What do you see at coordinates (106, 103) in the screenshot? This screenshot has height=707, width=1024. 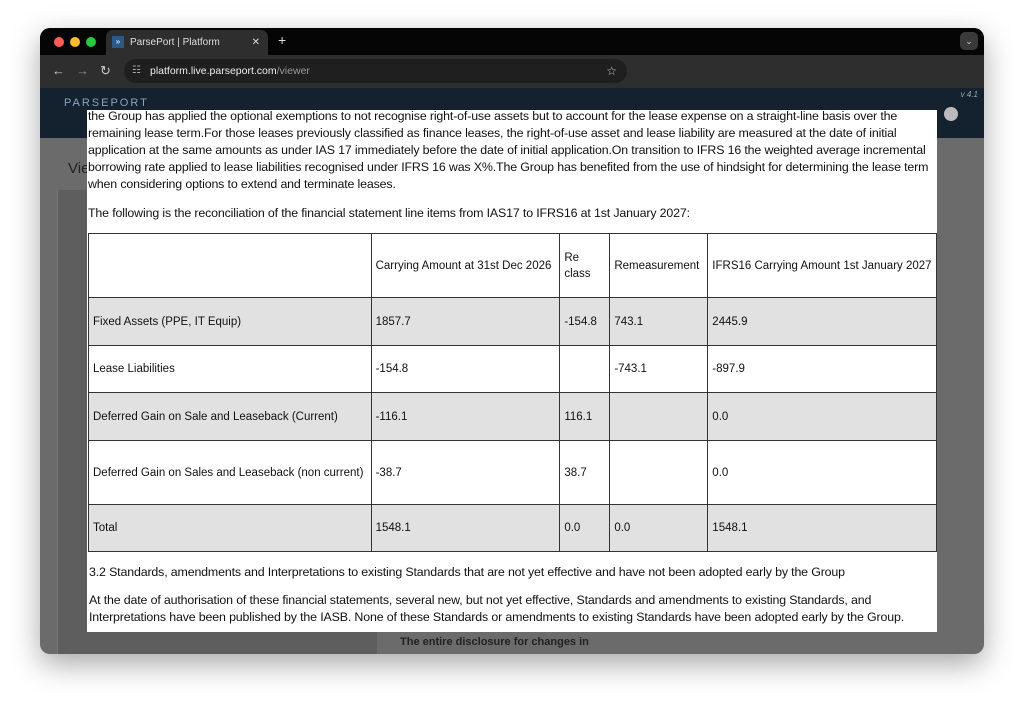 I see `parseport-logo: PARSEPORT` at bounding box center [106, 103].